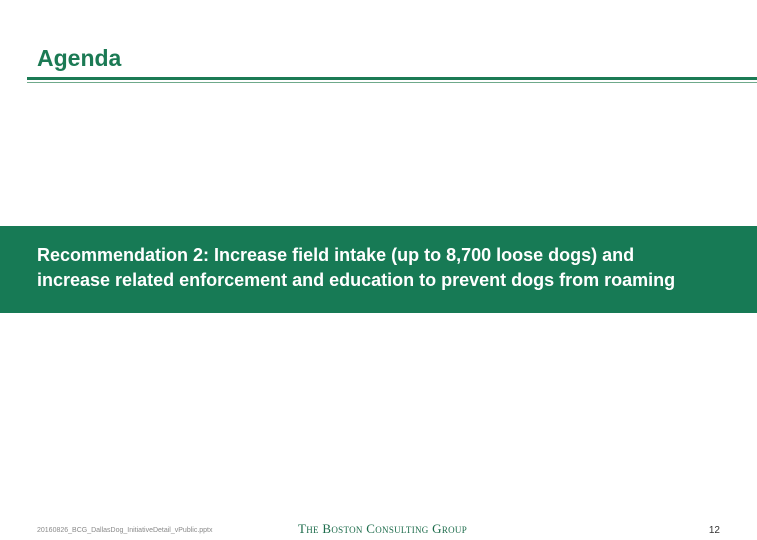 The image size is (757, 540). I want to click on company-logo: The Boston Consulting Group, so click(383, 528).